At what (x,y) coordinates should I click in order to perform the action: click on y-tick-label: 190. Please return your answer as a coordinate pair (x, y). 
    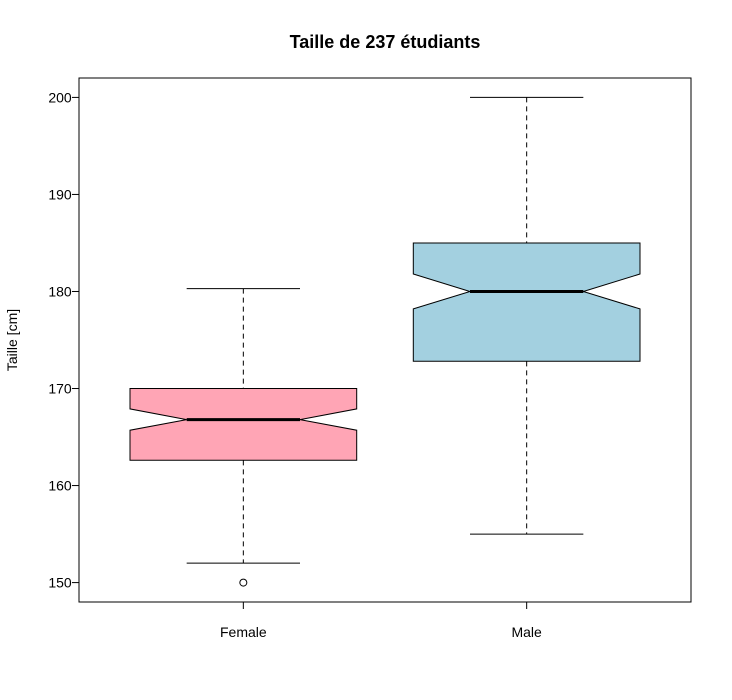
    Looking at the image, I should click on (60, 194).